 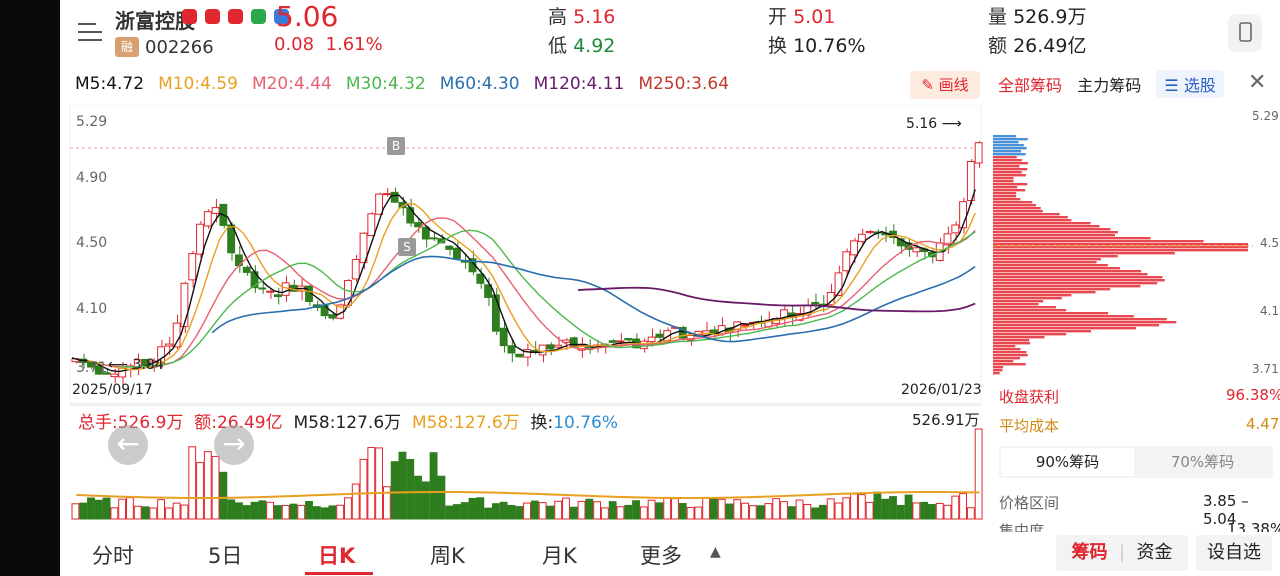 What do you see at coordinates (945, 85) in the screenshot?
I see `draw-line-button: ✎ 画线` at bounding box center [945, 85].